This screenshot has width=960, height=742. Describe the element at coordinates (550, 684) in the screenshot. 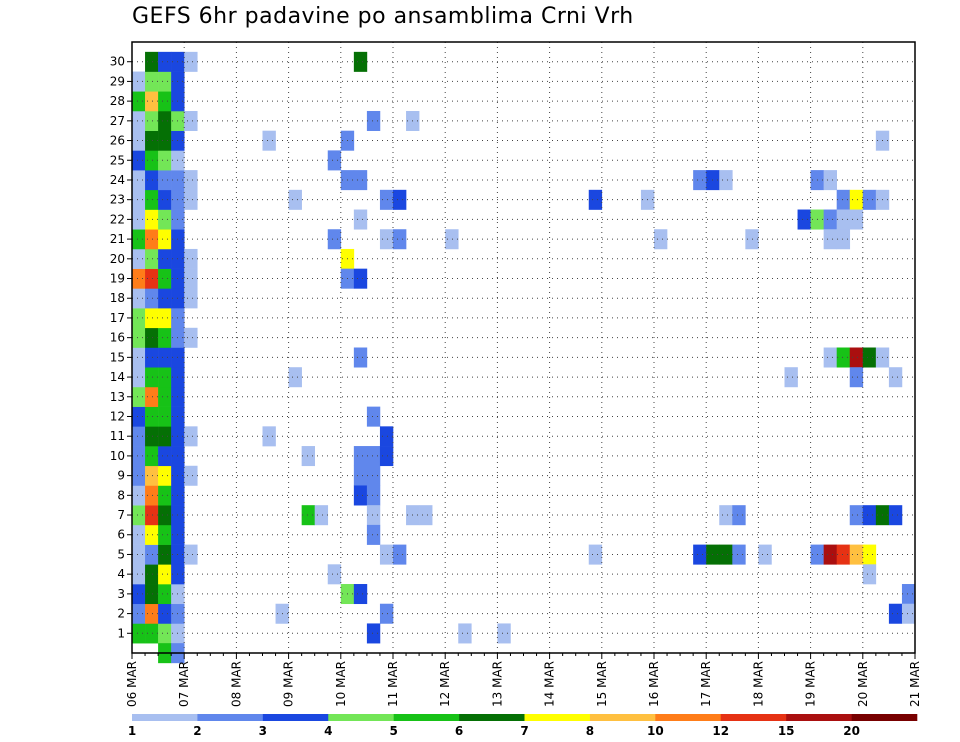

I see `x-tick-label: 14 MAR` at that location.